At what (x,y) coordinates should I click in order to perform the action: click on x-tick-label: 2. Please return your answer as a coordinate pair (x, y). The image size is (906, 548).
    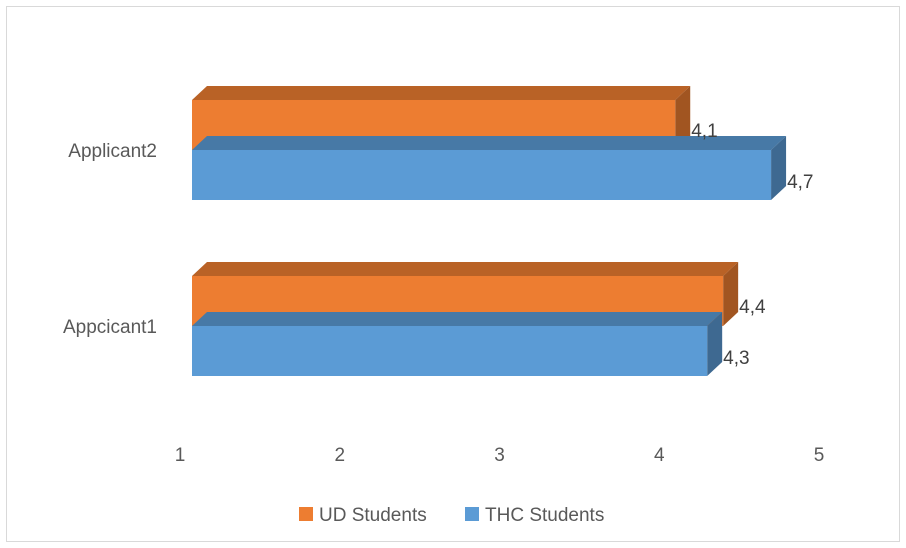
    Looking at the image, I should click on (339, 455).